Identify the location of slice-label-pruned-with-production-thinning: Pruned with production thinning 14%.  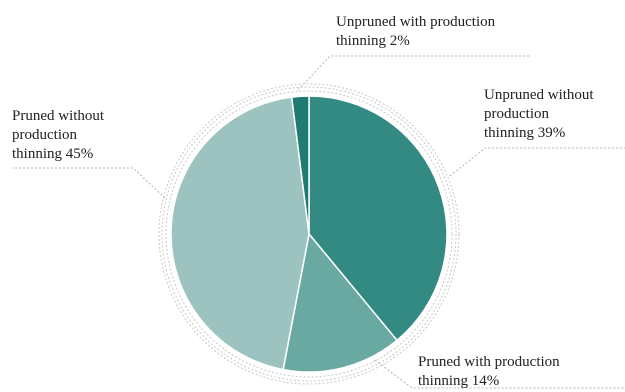
(489, 372).